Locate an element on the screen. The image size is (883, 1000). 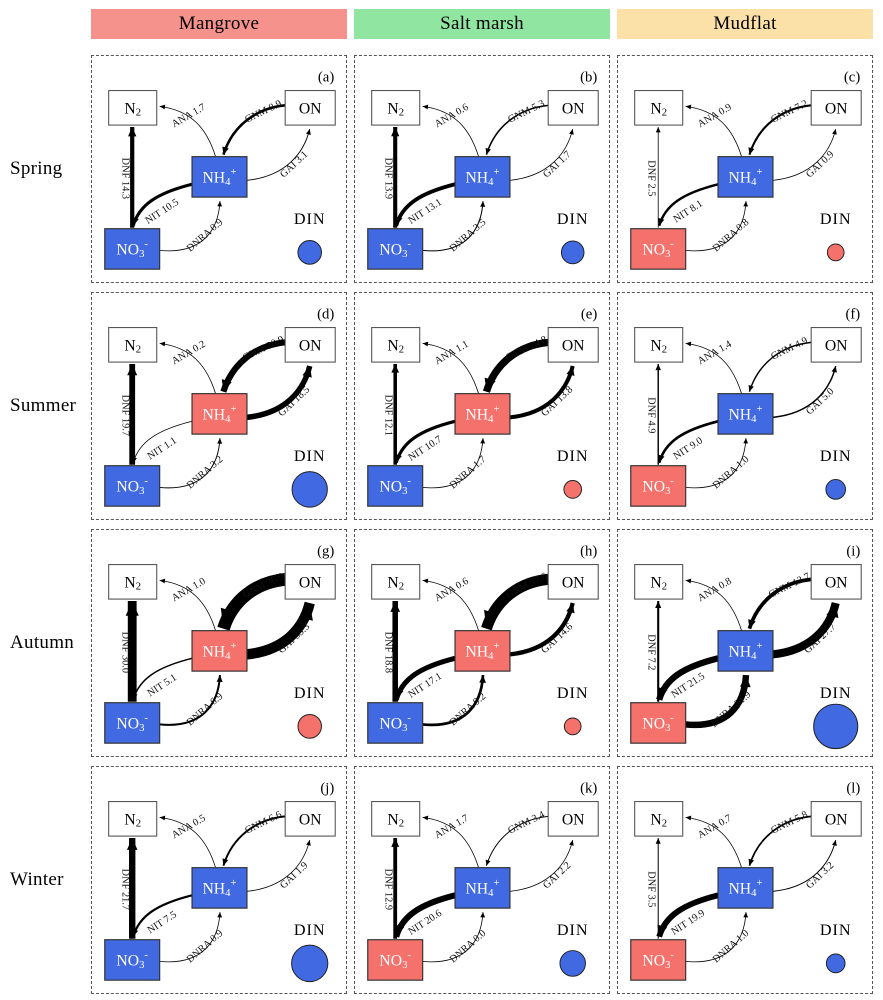
season-row-label-spring: Spring is located at coordinates (36, 168).